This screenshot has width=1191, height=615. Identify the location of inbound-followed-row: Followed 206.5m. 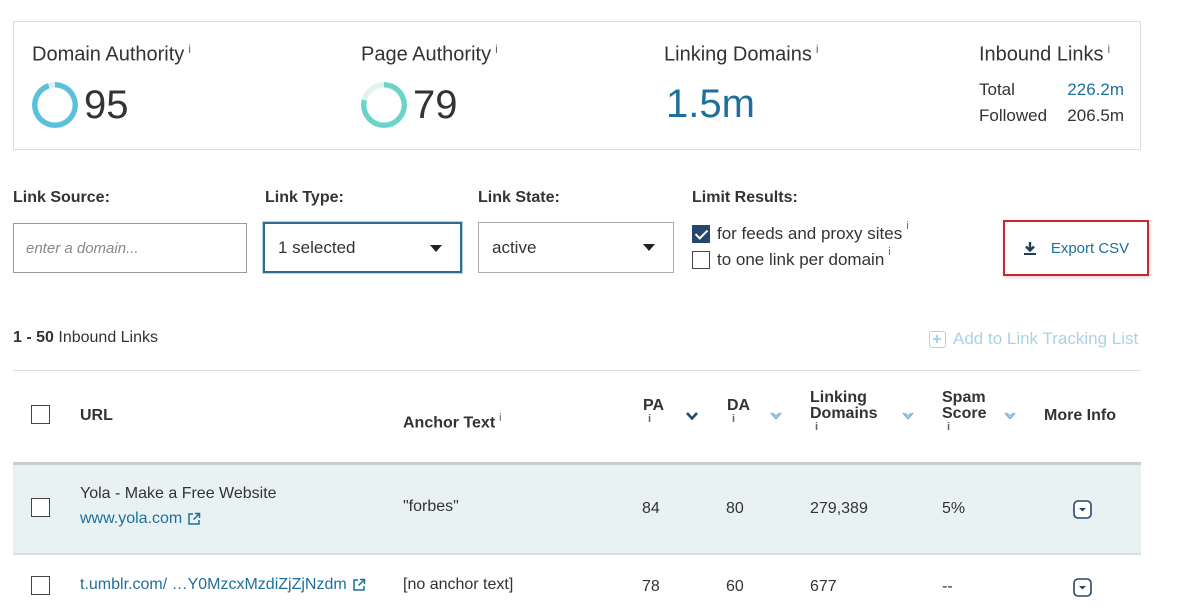
(1051, 116).